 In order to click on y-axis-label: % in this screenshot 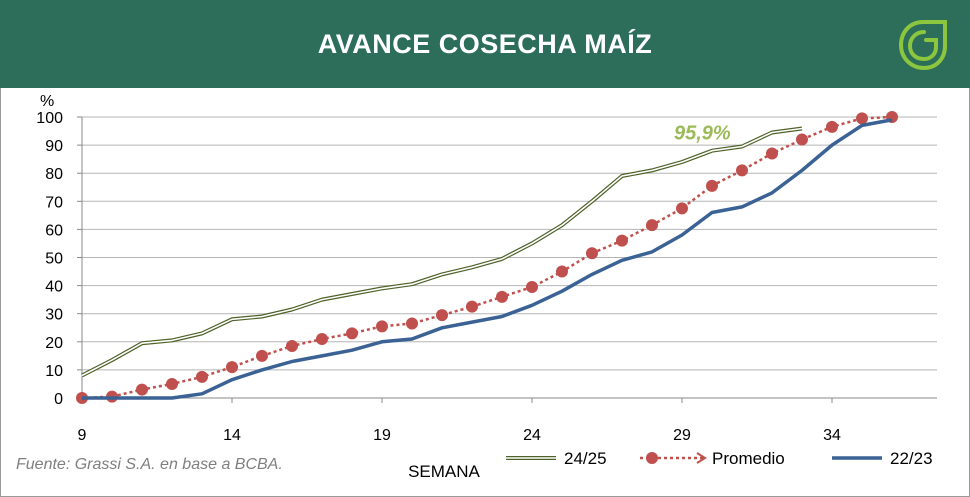, I will do `click(47, 101)`.